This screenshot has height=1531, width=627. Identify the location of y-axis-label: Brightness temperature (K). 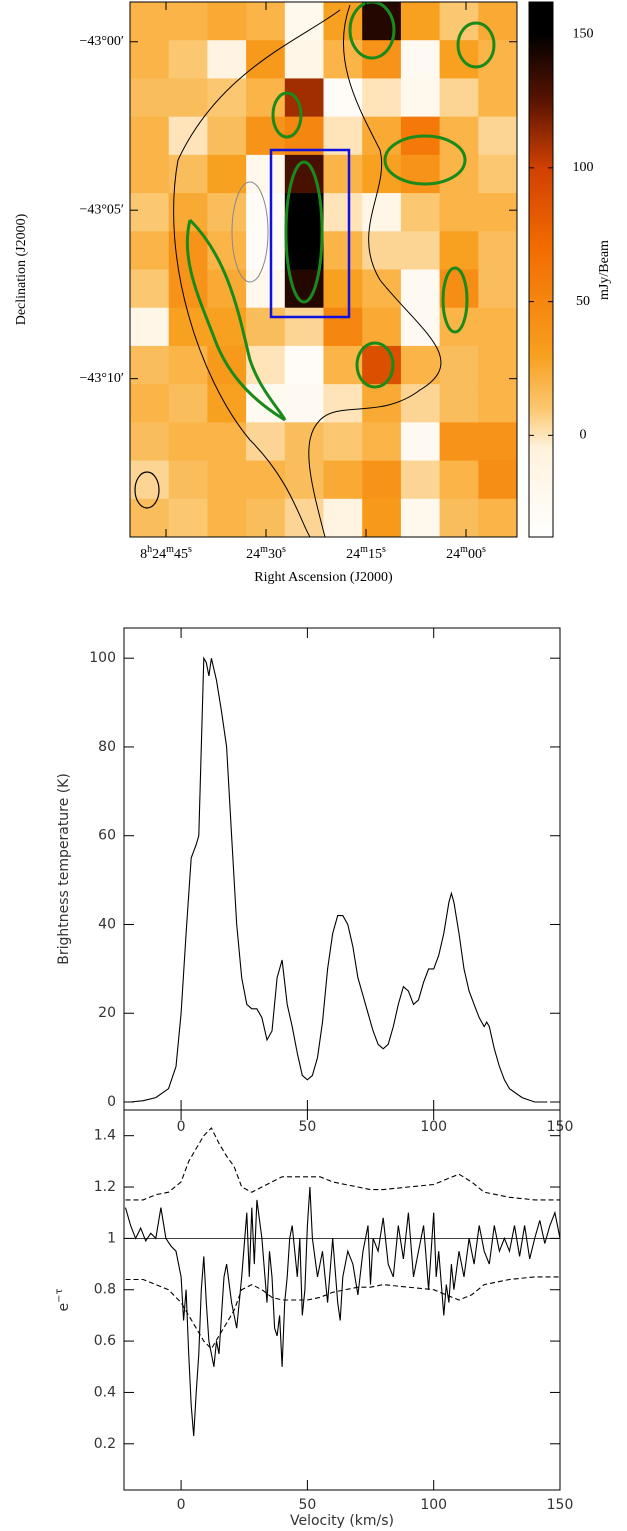
(64, 869).